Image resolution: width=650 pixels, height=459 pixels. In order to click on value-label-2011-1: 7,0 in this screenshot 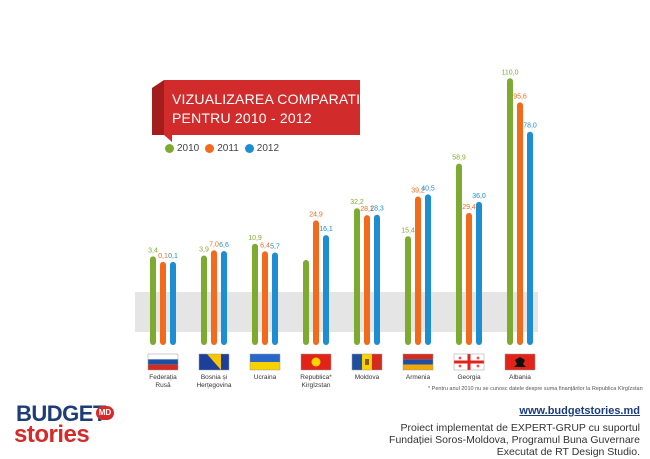, I will do `click(214, 244)`.